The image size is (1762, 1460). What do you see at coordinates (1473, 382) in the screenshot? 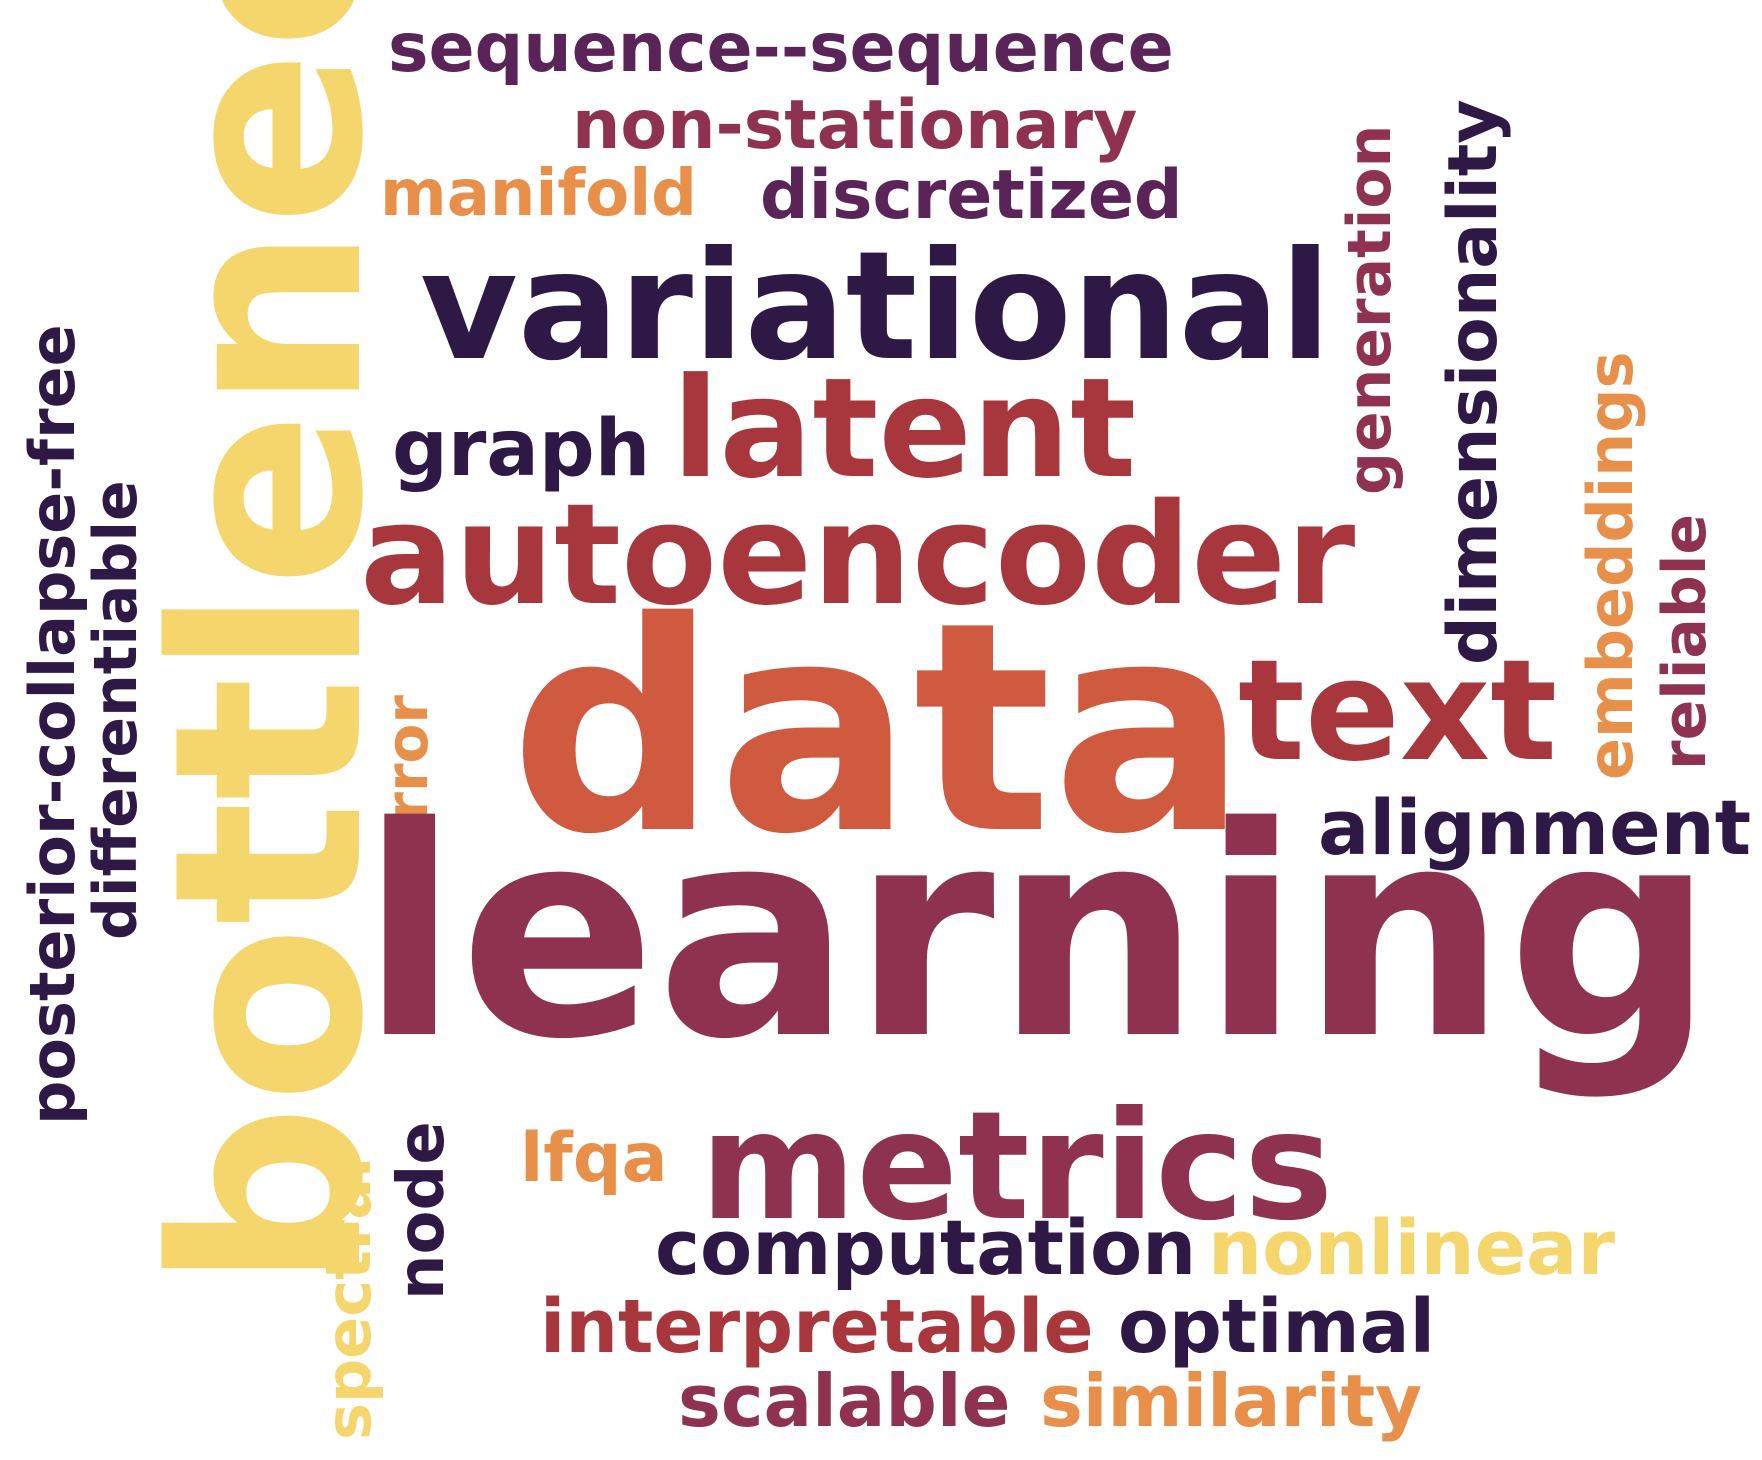
I see `word-dimensionality: dimensionality` at bounding box center [1473, 382].